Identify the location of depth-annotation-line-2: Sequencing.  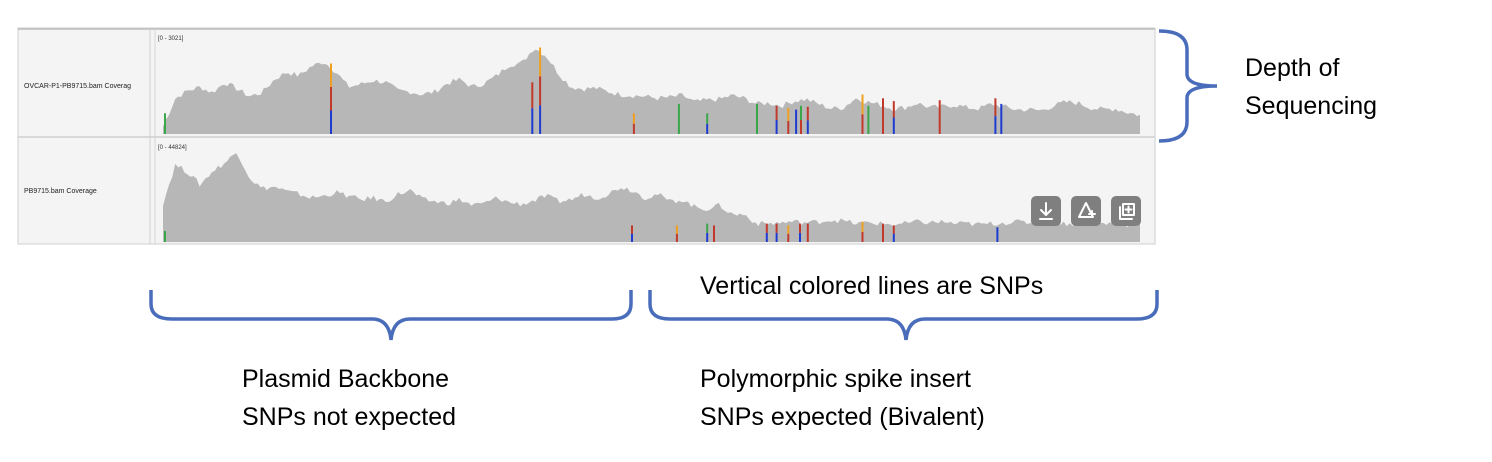
(1311, 106).